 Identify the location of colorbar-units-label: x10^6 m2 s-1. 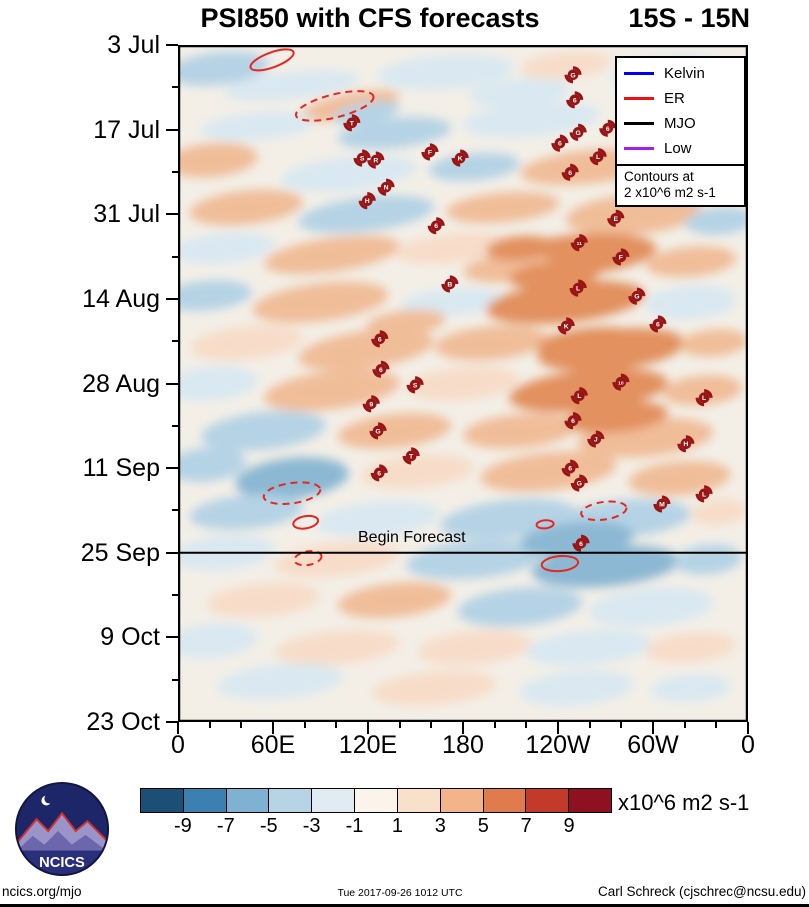
(684, 802).